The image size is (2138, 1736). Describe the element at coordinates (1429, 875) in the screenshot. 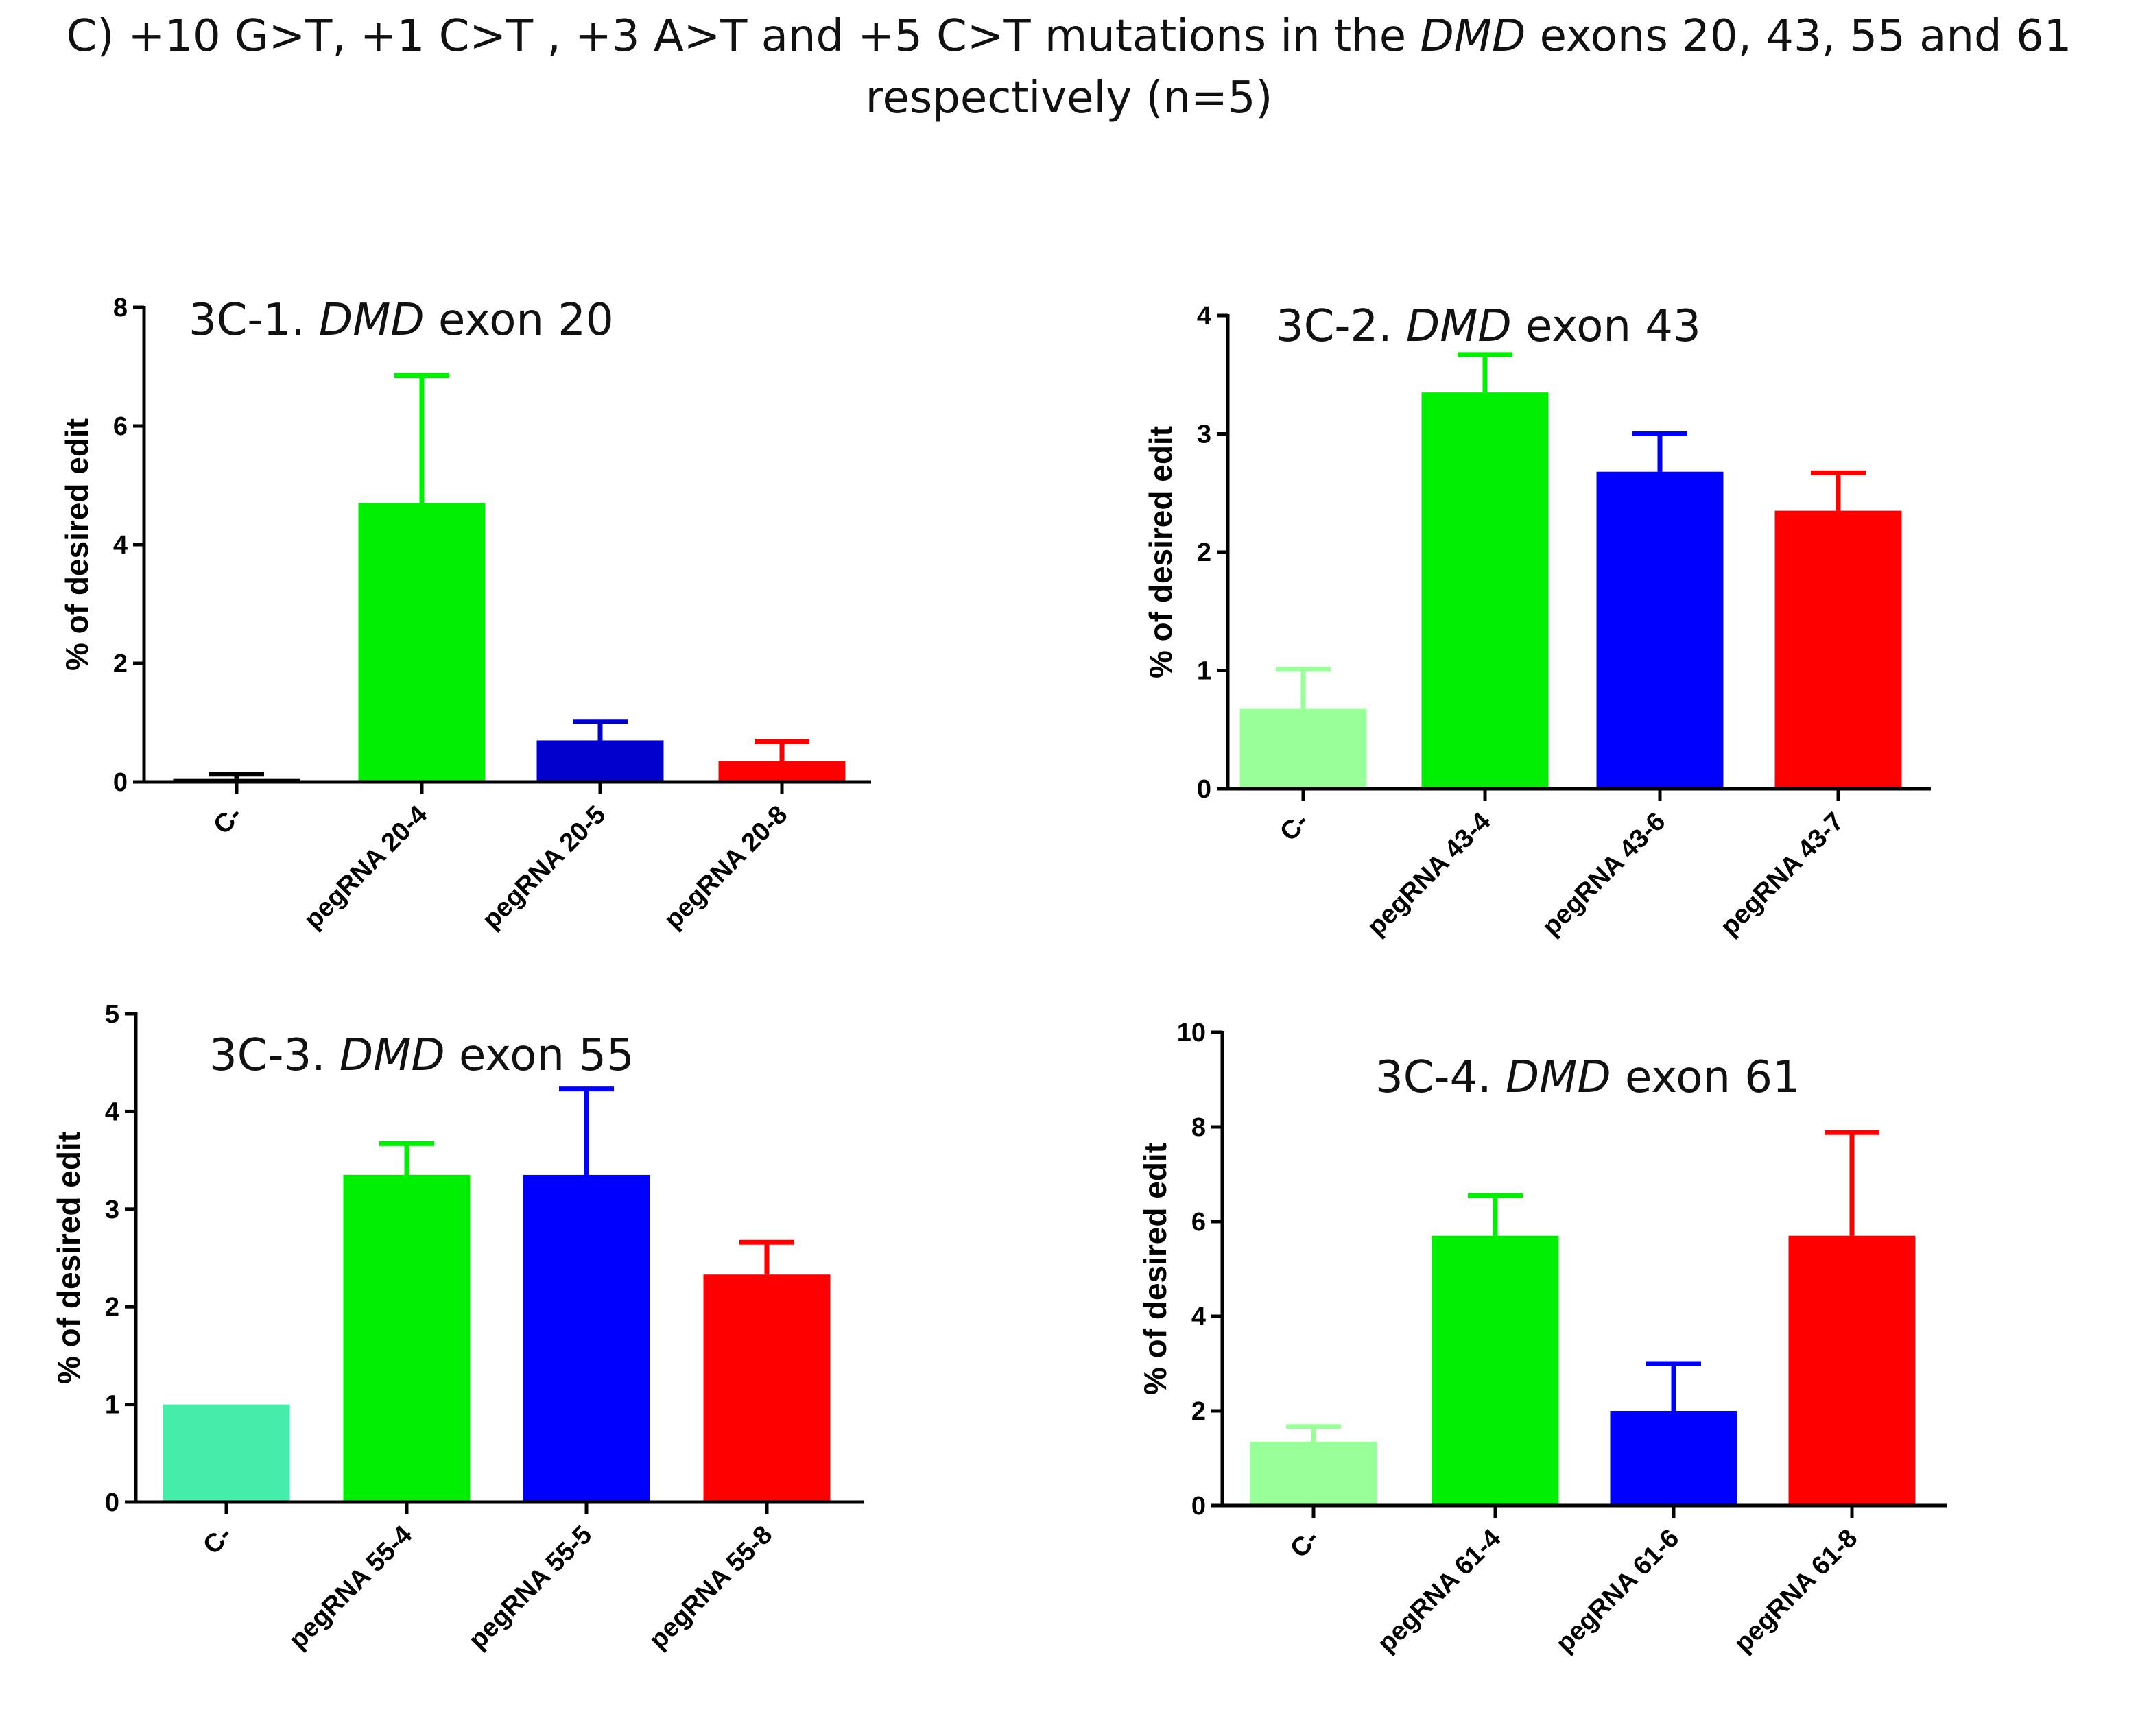

I see `x-tick-label-2: pegRNA 43-4` at that location.